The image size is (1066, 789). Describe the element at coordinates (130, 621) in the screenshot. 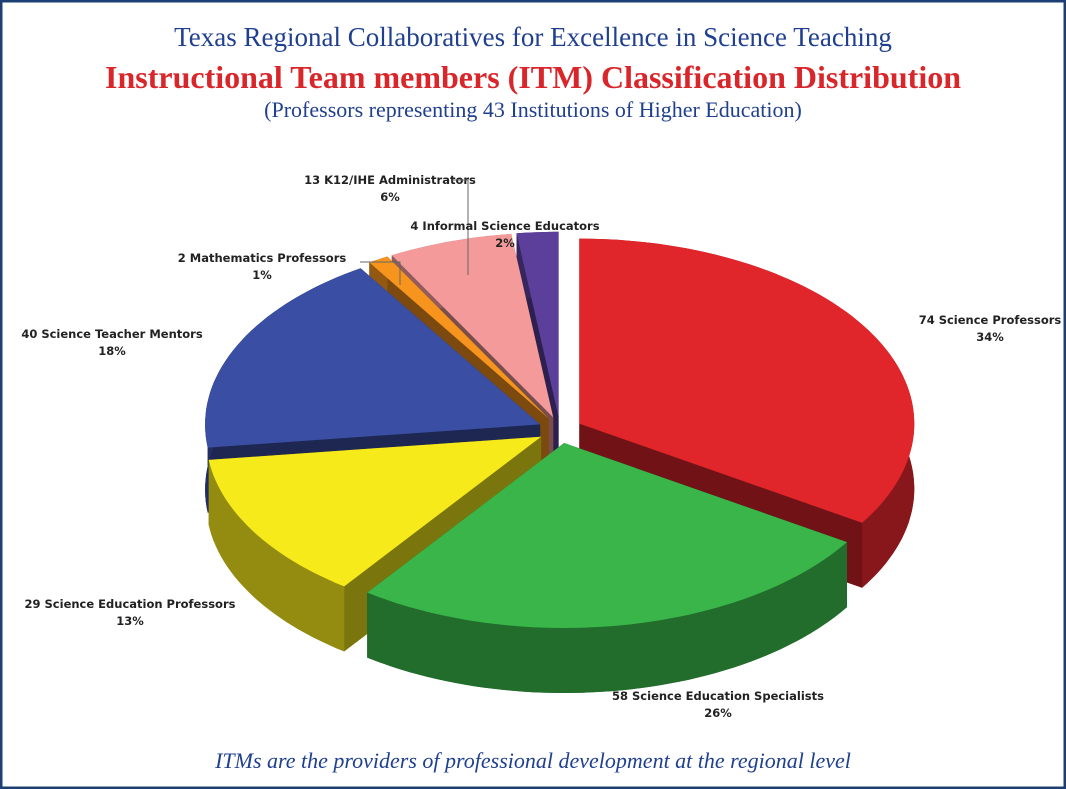

I see `slice-value-label: 13%` at that location.